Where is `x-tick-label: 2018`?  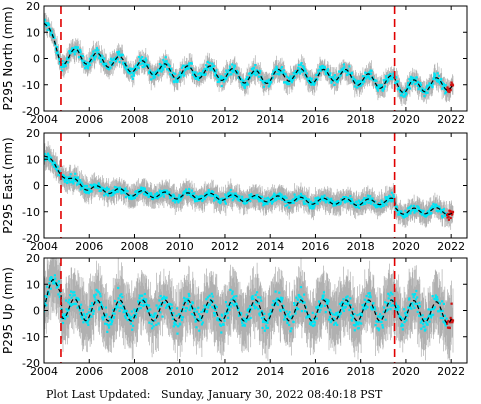 x-tick-label: 2018 is located at coordinates (361, 246).